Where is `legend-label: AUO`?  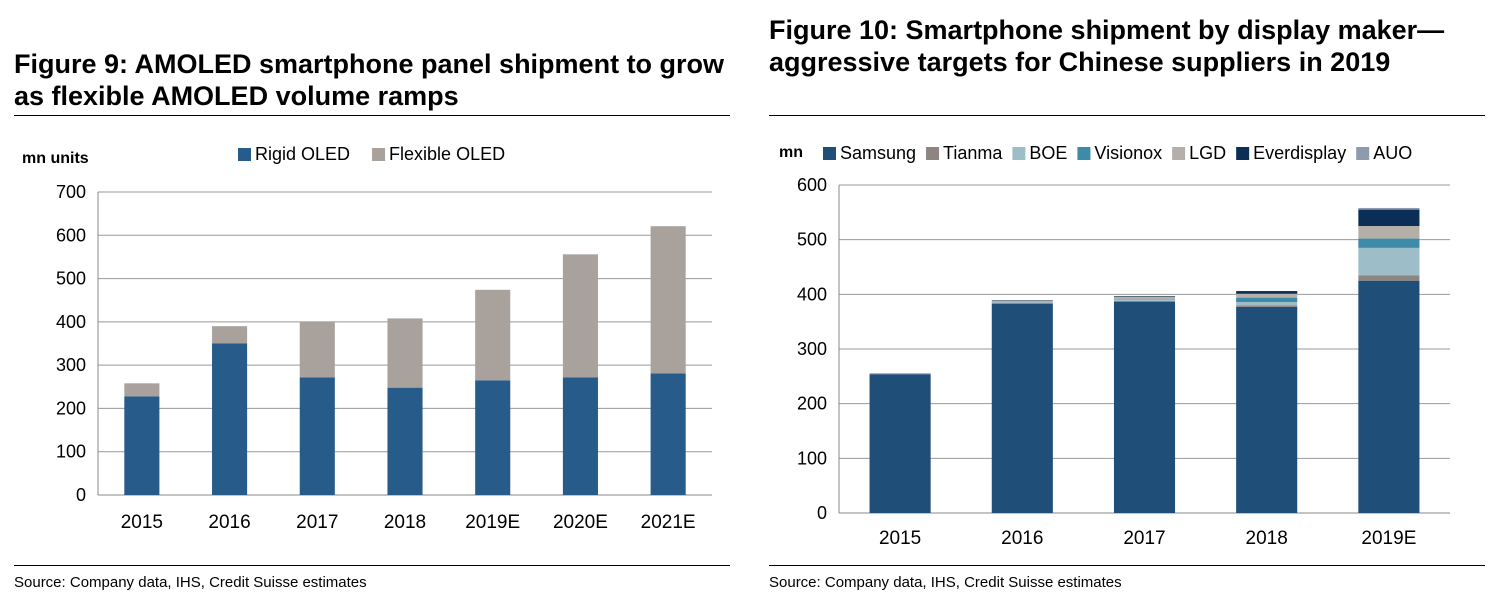 legend-label: AUO is located at coordinates (1392, 153).